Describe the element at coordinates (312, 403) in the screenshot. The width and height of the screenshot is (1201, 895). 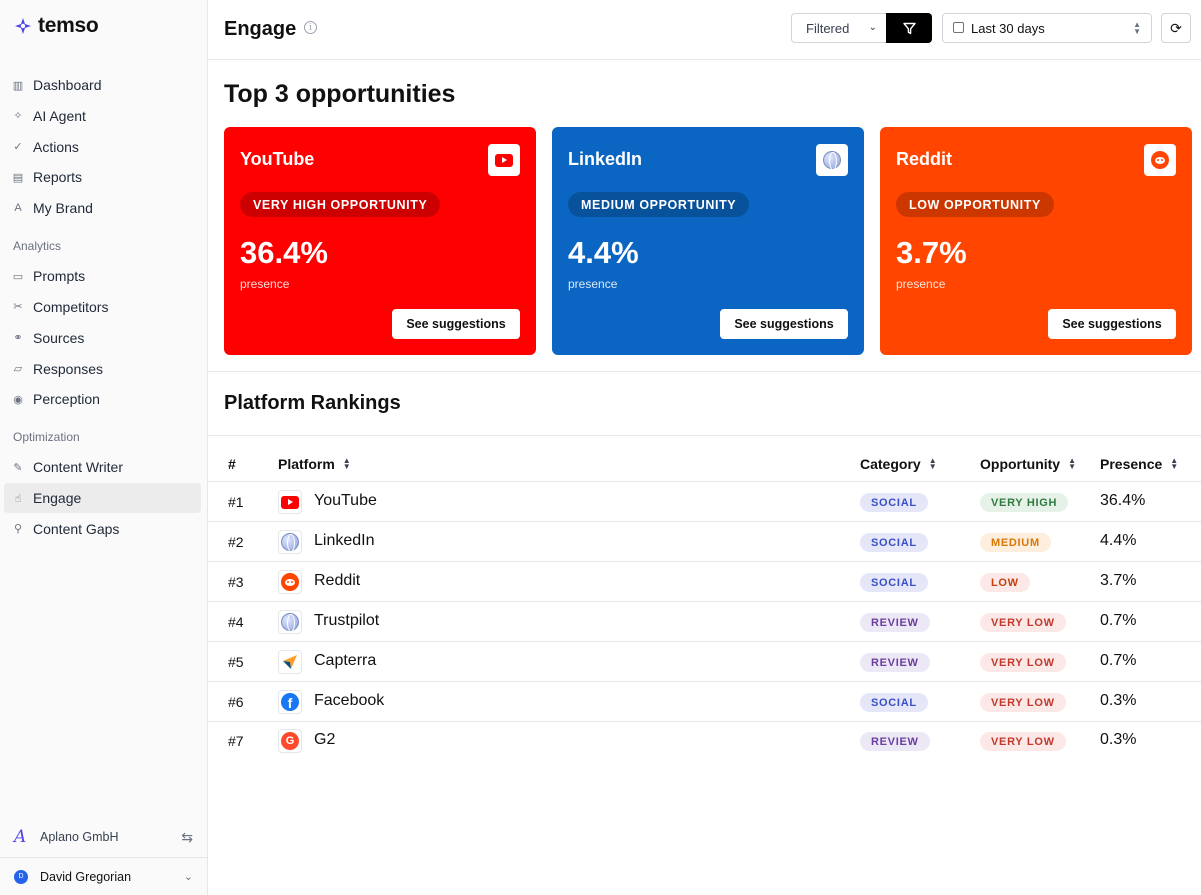
I see `rankings-title: Platform Rankings` at that location.